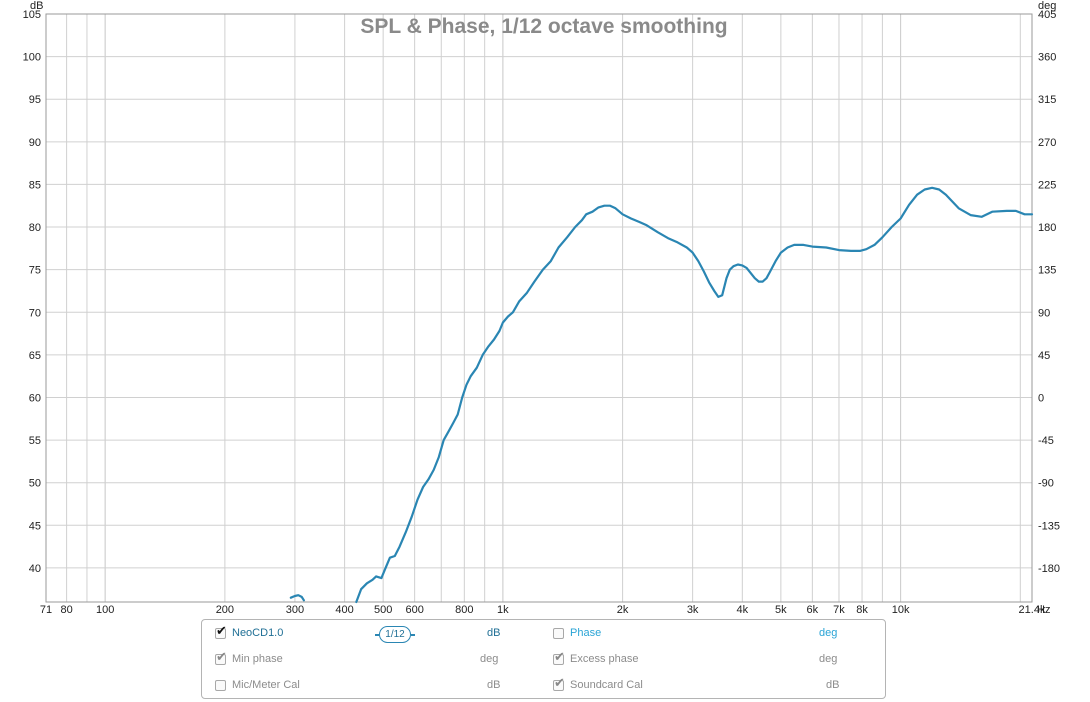  I want to click on y2-tick-label: 45, so click(1044, 356).